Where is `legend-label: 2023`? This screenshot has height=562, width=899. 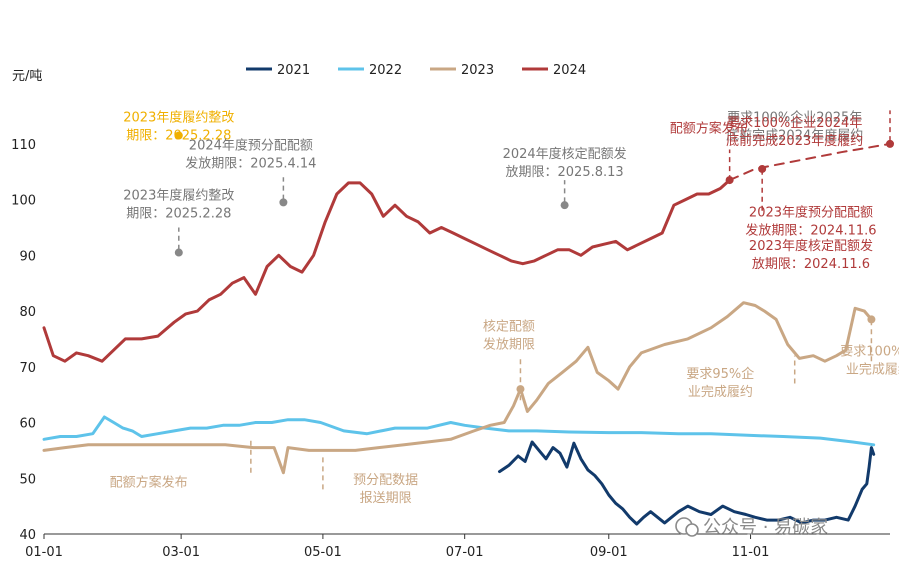 legend-label: 2023 is located at coordinates (477, 70).